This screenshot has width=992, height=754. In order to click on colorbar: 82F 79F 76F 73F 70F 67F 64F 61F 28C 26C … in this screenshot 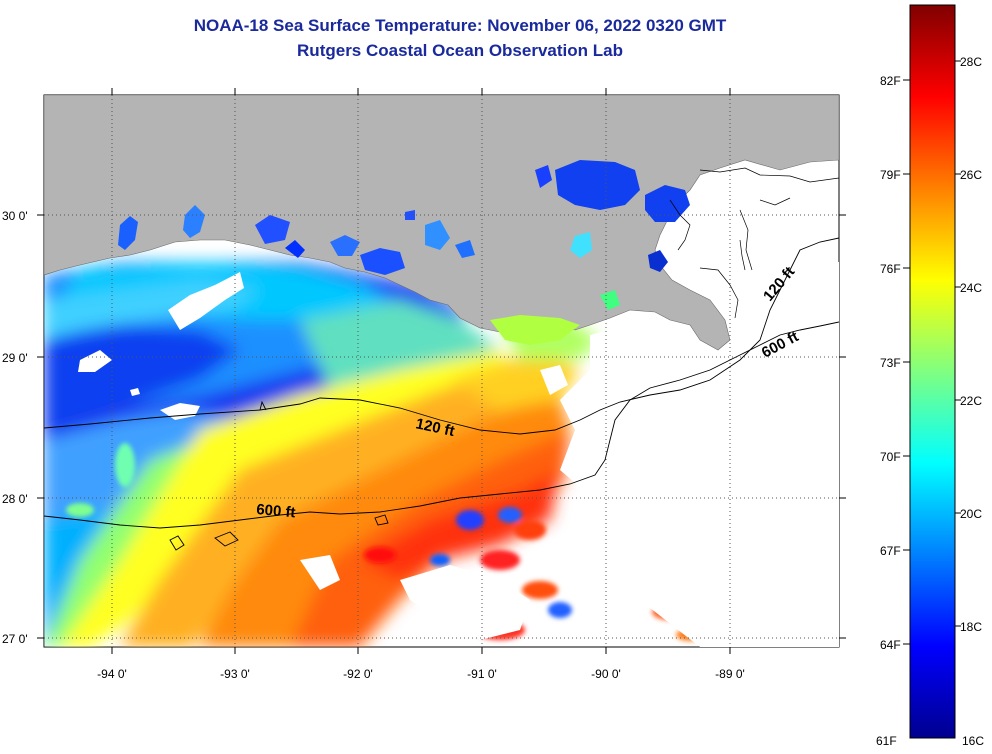, I will do `click(930, 376)`.